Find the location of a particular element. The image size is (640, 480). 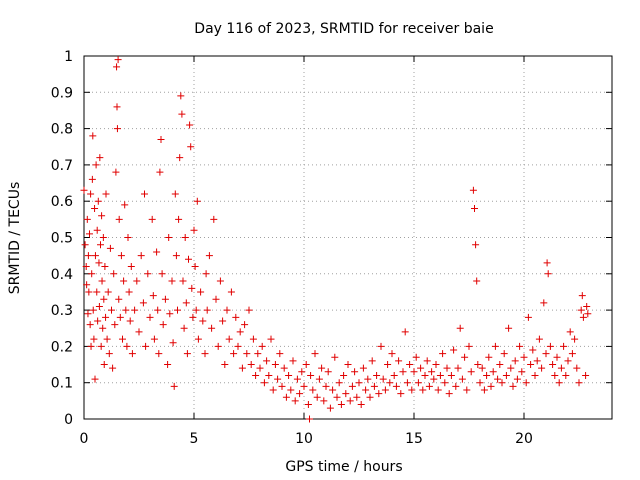

x-tick-label: 10 is located at coordinates (304, 439).